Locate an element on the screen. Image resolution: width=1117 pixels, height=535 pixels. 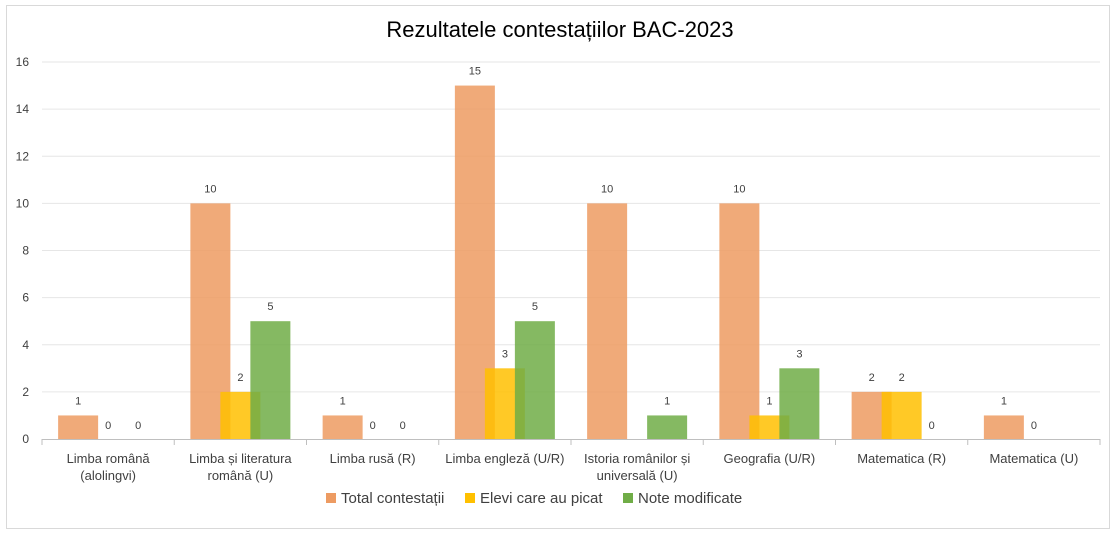
category-label: Limba engleză (U/R) is located at coordinates (504, 458).